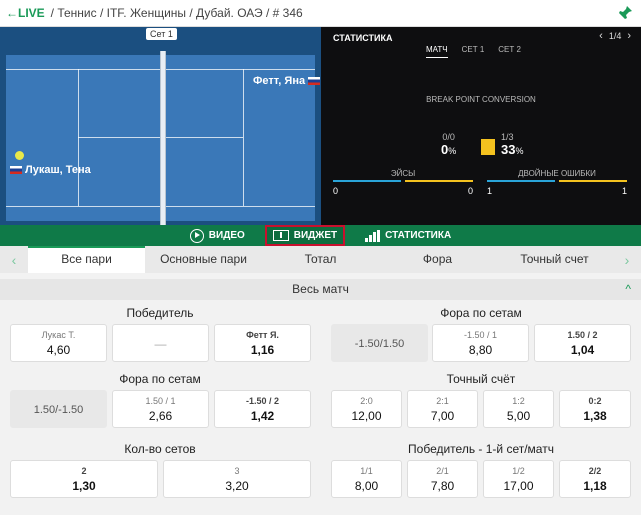 The width and height of the screenshot is (641, 515). What do you see at coordinates (582, 343) in the screenshot?
I see `odd-button: 1.50 / 2 1,04` at bounding box center [582, 343].